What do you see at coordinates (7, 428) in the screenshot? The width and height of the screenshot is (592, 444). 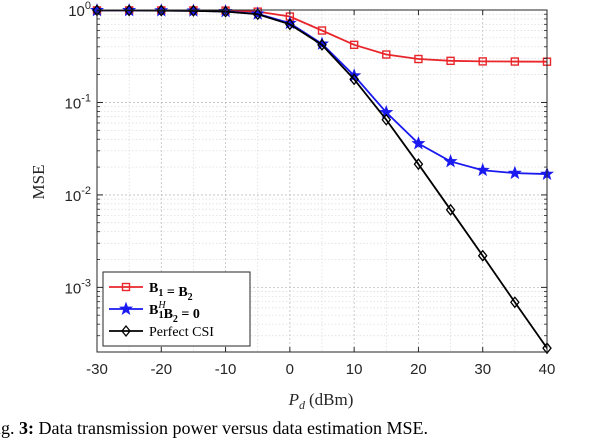 I see `caption-prefix: Fig.` at bounding box center [7, 428].